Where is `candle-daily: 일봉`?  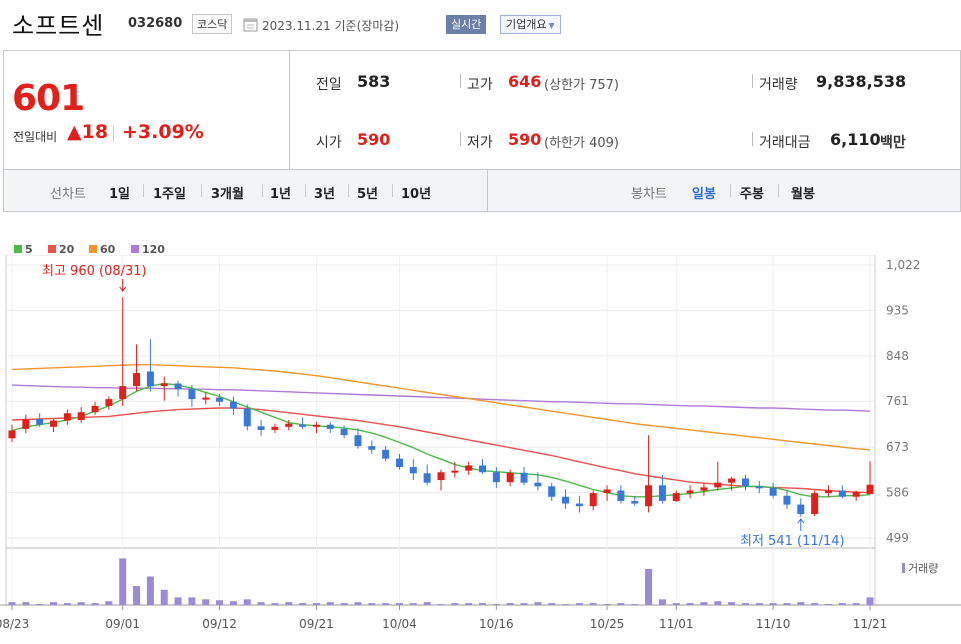
candle-daily: 일봉 is located at coordinates (704, 194).